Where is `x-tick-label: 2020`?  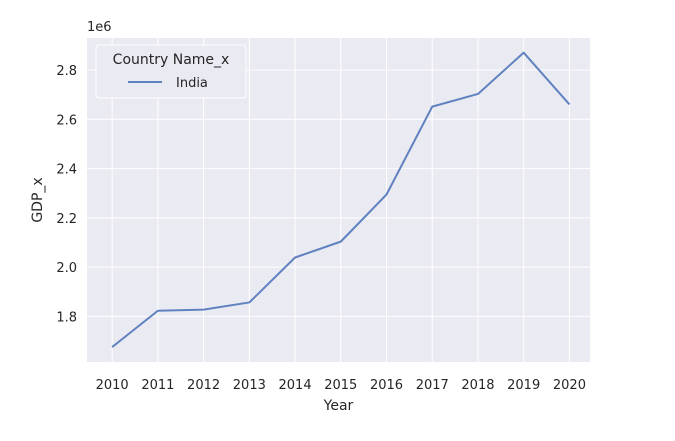
x-tick-label: 2020 is located at coordinates (569, 385).